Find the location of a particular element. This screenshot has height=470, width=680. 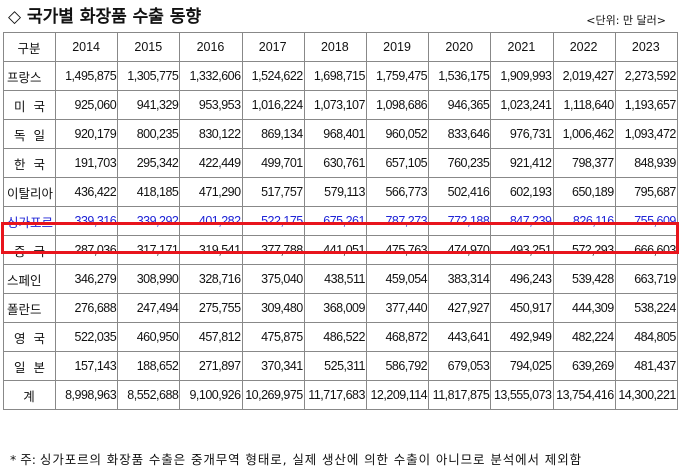

value-cell: 968,401 is located at coordinates (335, 134).